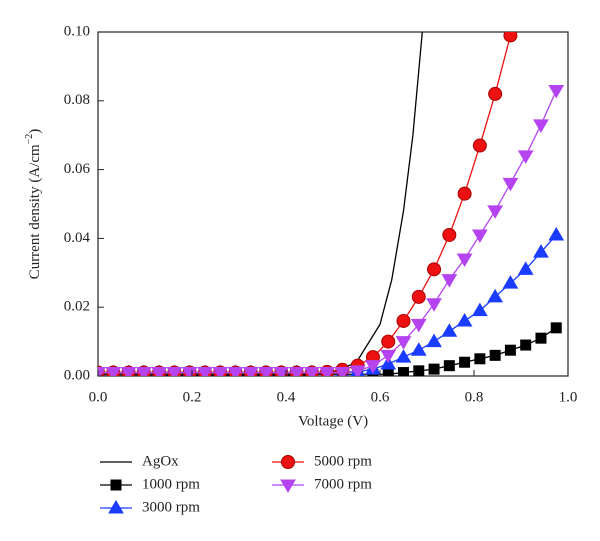 Image resolution: width=600 pixels, height=541 pixels. I want to click on legend-label: 3000 rpm, so click(171, 507).